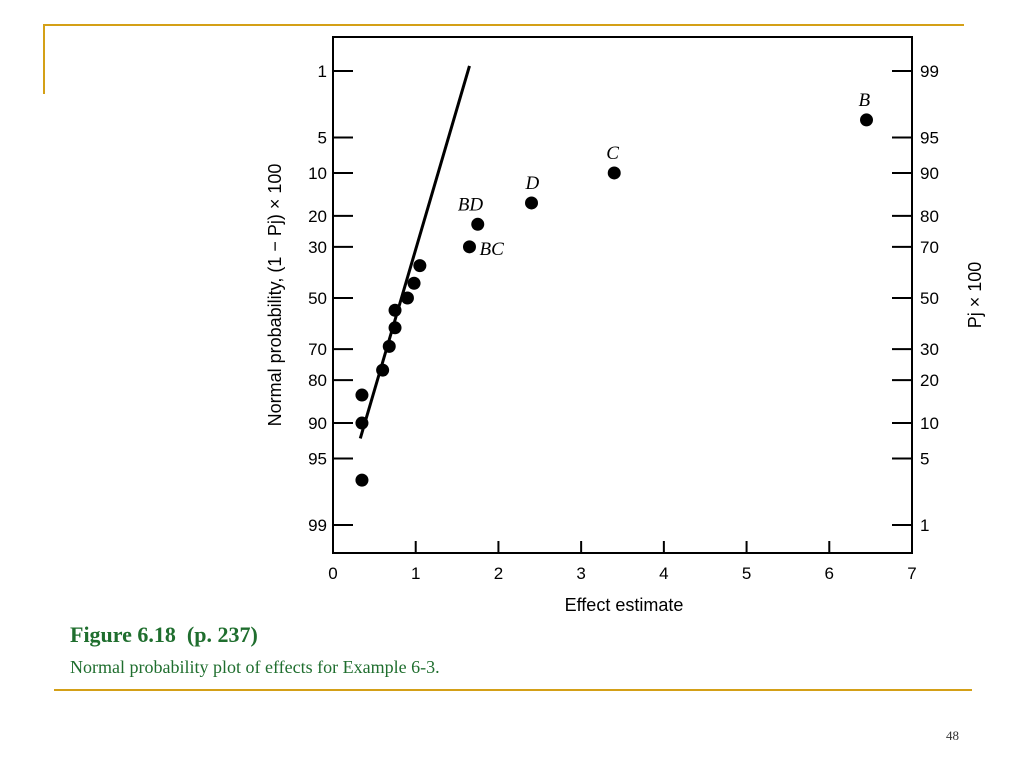  What do you see at coordinates (924, 525) in the screenshot?
I see `y-tick-label-right: 1` at bounding box center [924, 525].